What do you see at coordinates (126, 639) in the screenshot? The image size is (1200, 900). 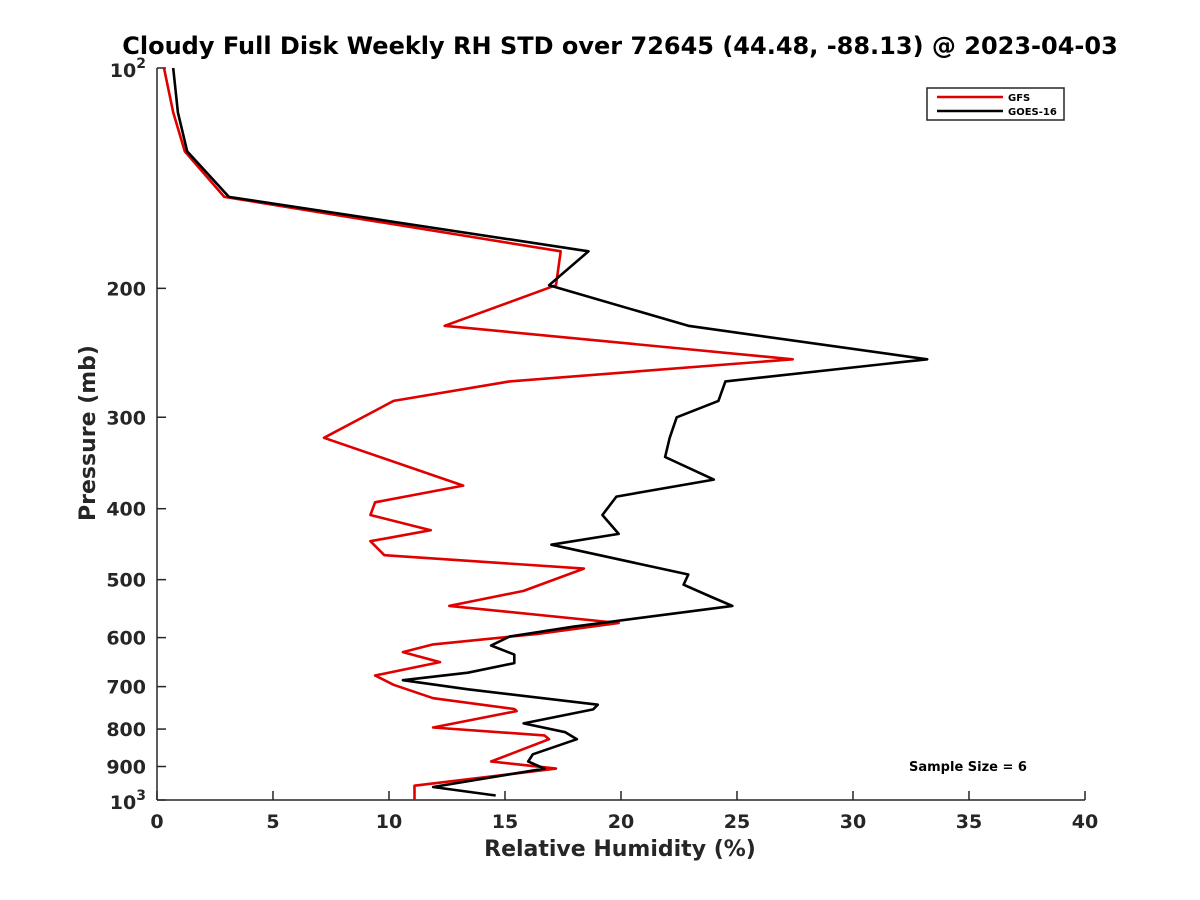 I see `y-tick-label: 600` at bounding box center [126, 639].